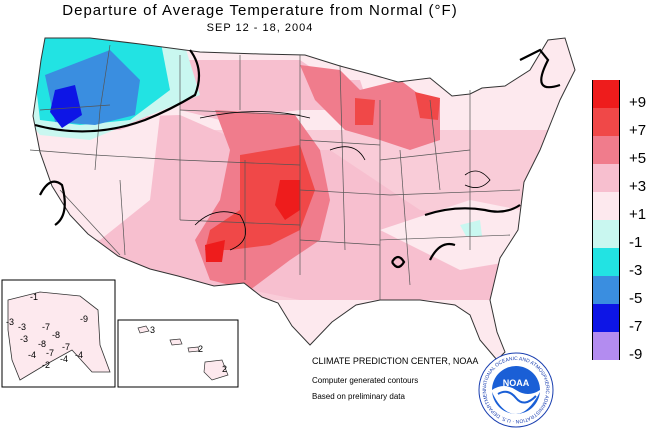 This screenshot has height=435, width=659. What do you see at coordinates (34, 297) in the screenshot?
I see `alaska-label-13: -1` at bounding box center [34, 297].